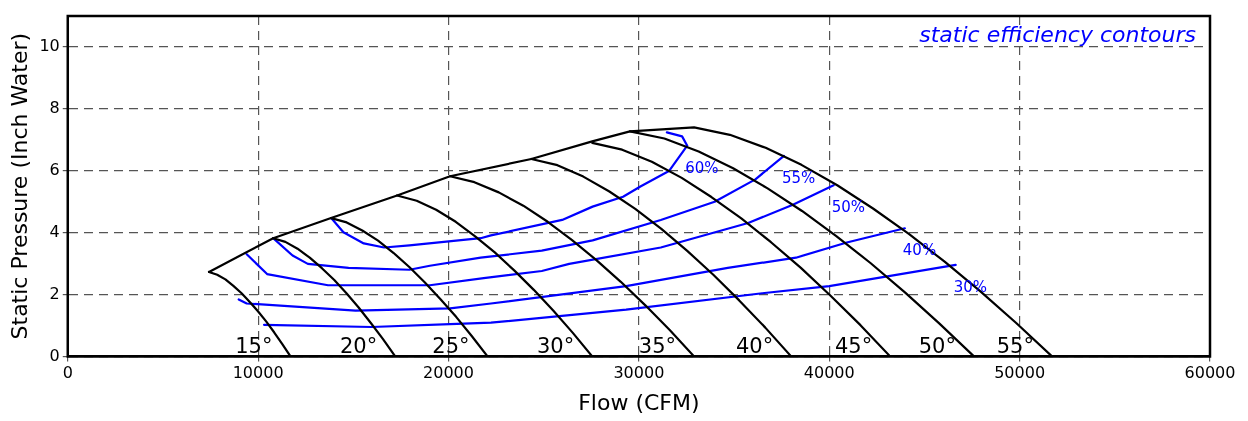  I want to click on x-tick-label: 50000, so click(1020, 373).